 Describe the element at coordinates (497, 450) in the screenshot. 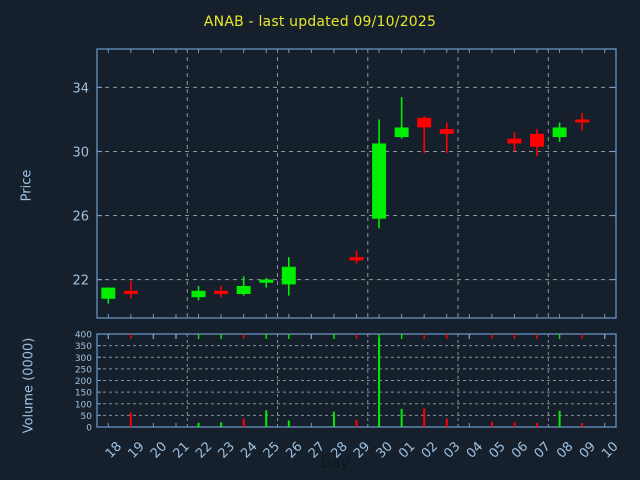

I see `day-tick-label: 05` at that location.